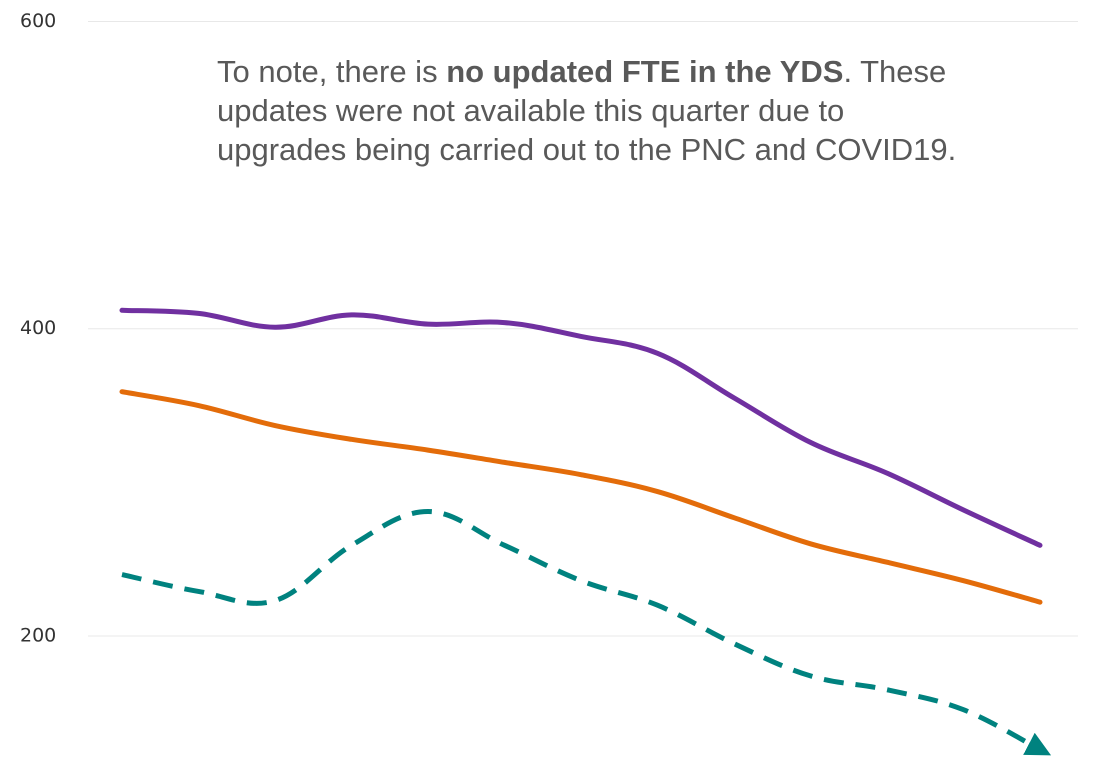 This screenshot has width=1108, height=765. Describe the element at coordinates (332, 71) in the screenshot. I see `annotation-text: To note, there is` at that location.